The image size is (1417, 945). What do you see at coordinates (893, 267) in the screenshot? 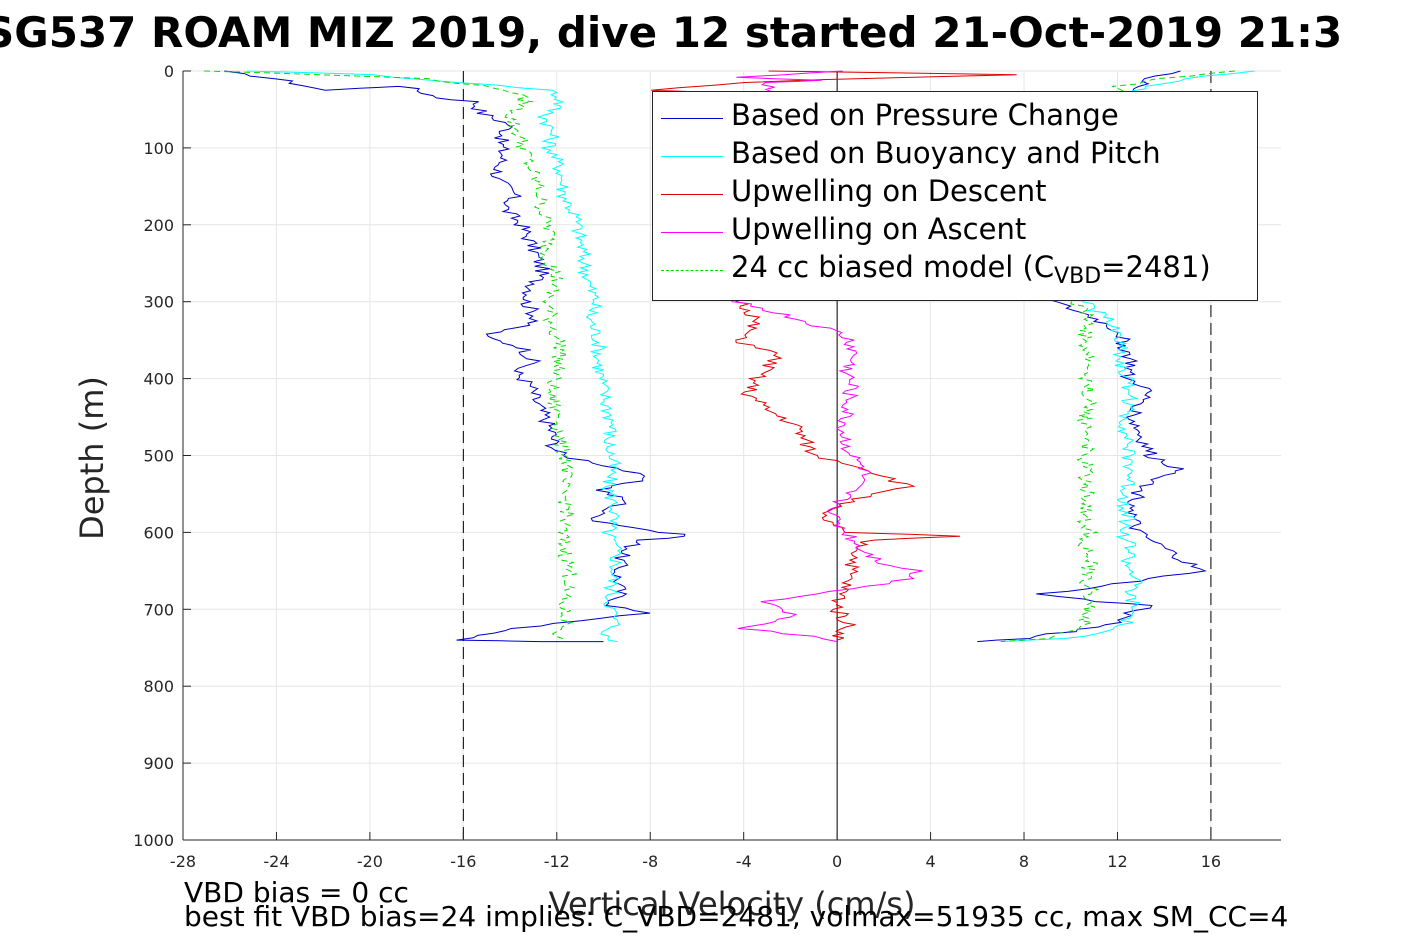
I see `legend-label-biased-model-main: 24 cc biased model (C` at bounding box center [893, 267].